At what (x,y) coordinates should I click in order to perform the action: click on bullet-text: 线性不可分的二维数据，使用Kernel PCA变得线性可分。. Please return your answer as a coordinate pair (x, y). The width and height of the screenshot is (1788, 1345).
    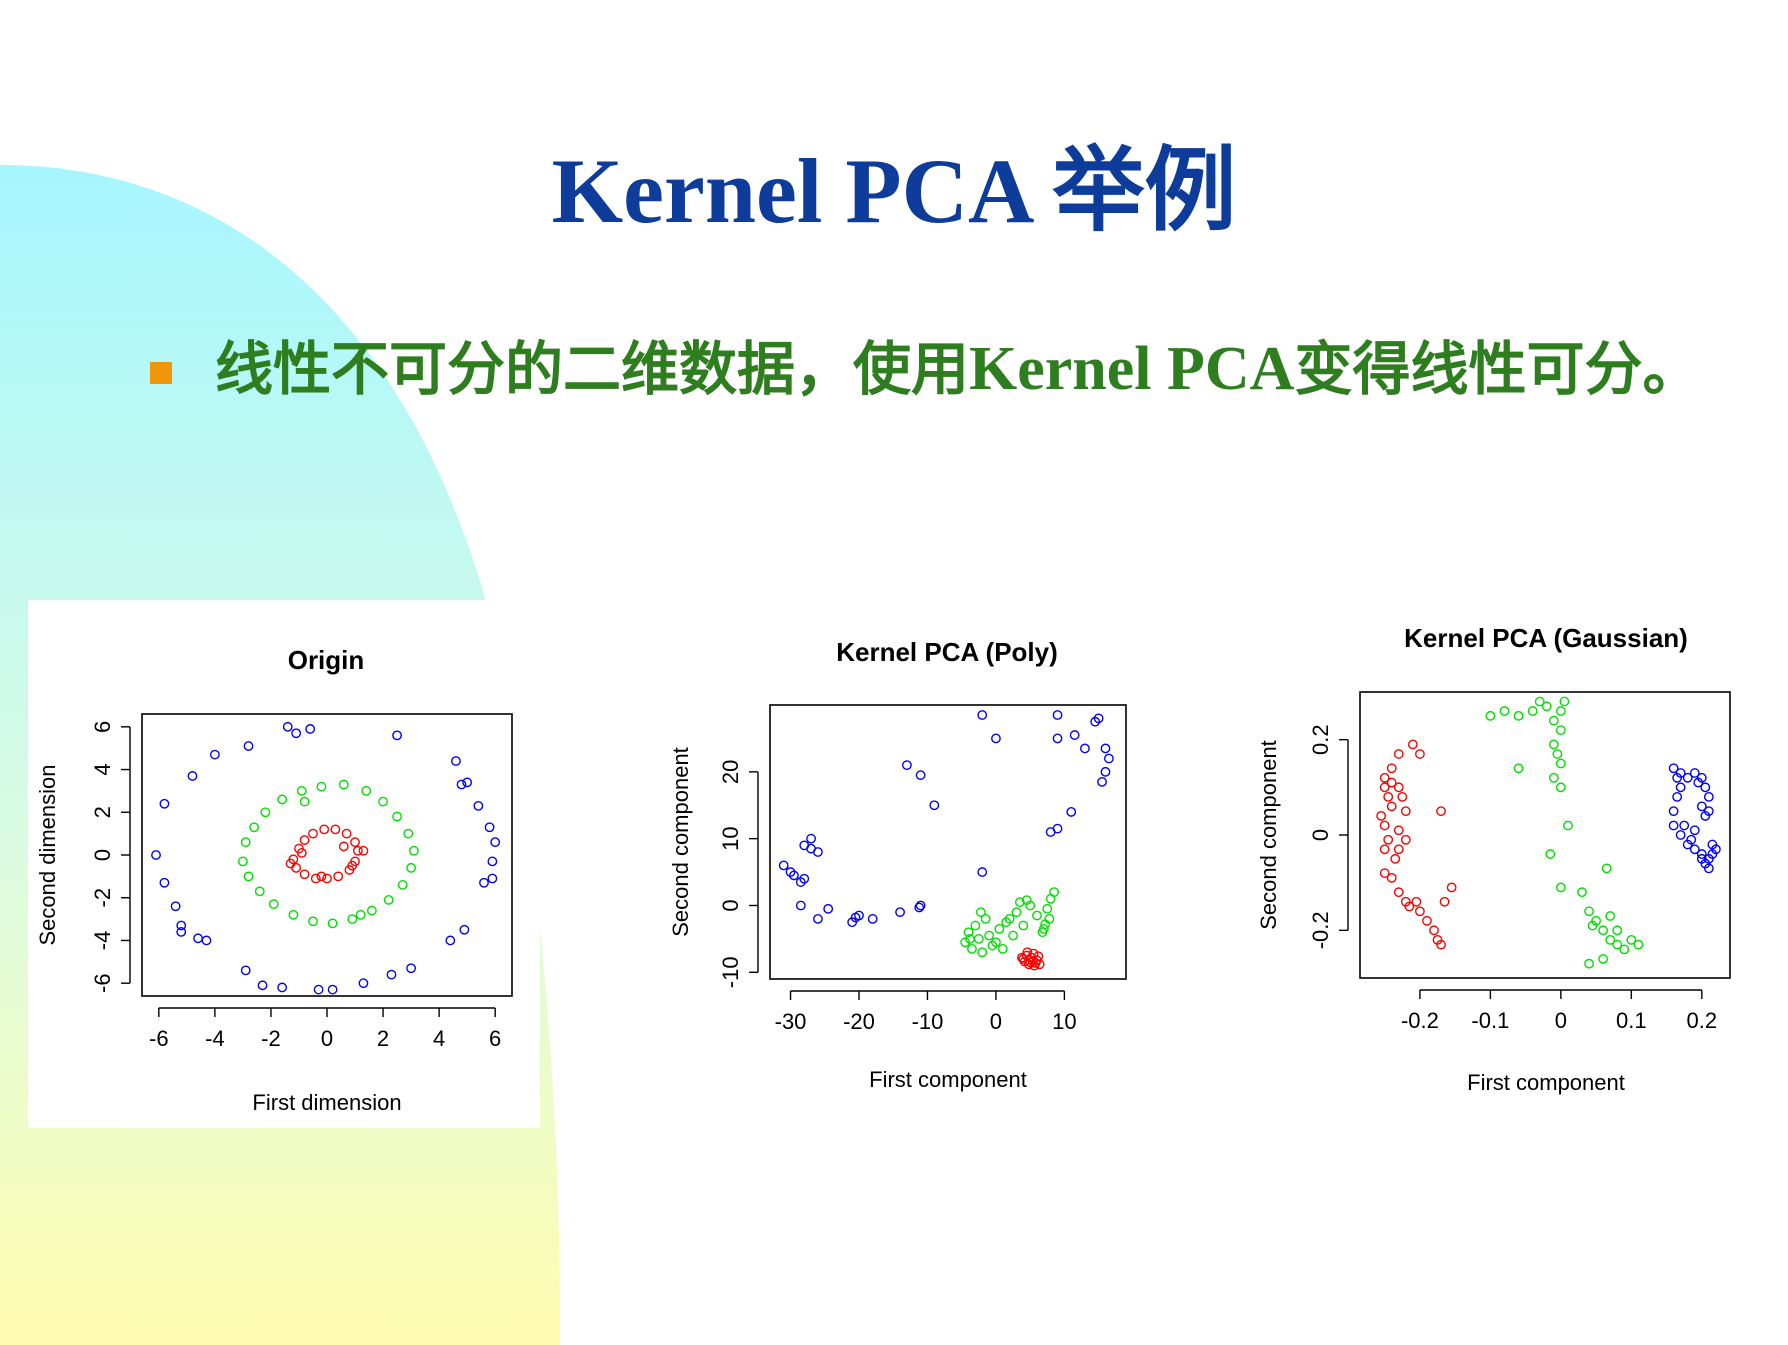
    Looking at the image, I should click on (960, 369).